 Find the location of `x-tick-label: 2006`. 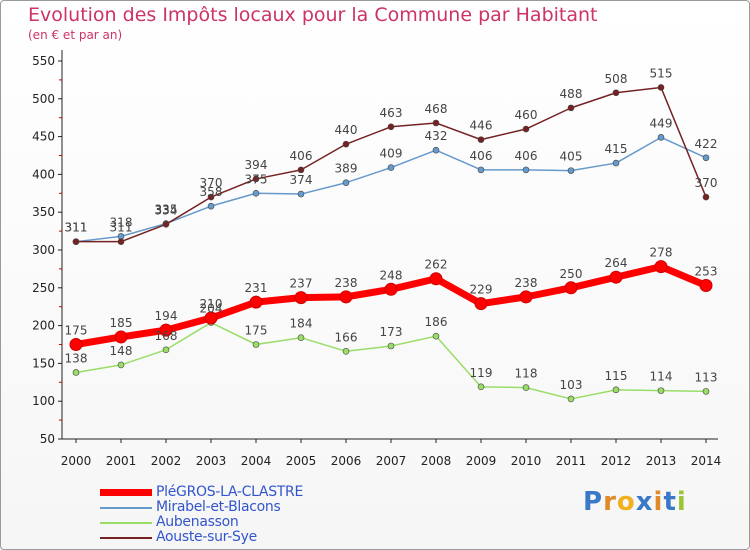

x-tick-label: 2006 is located at coordinates (346, 461).